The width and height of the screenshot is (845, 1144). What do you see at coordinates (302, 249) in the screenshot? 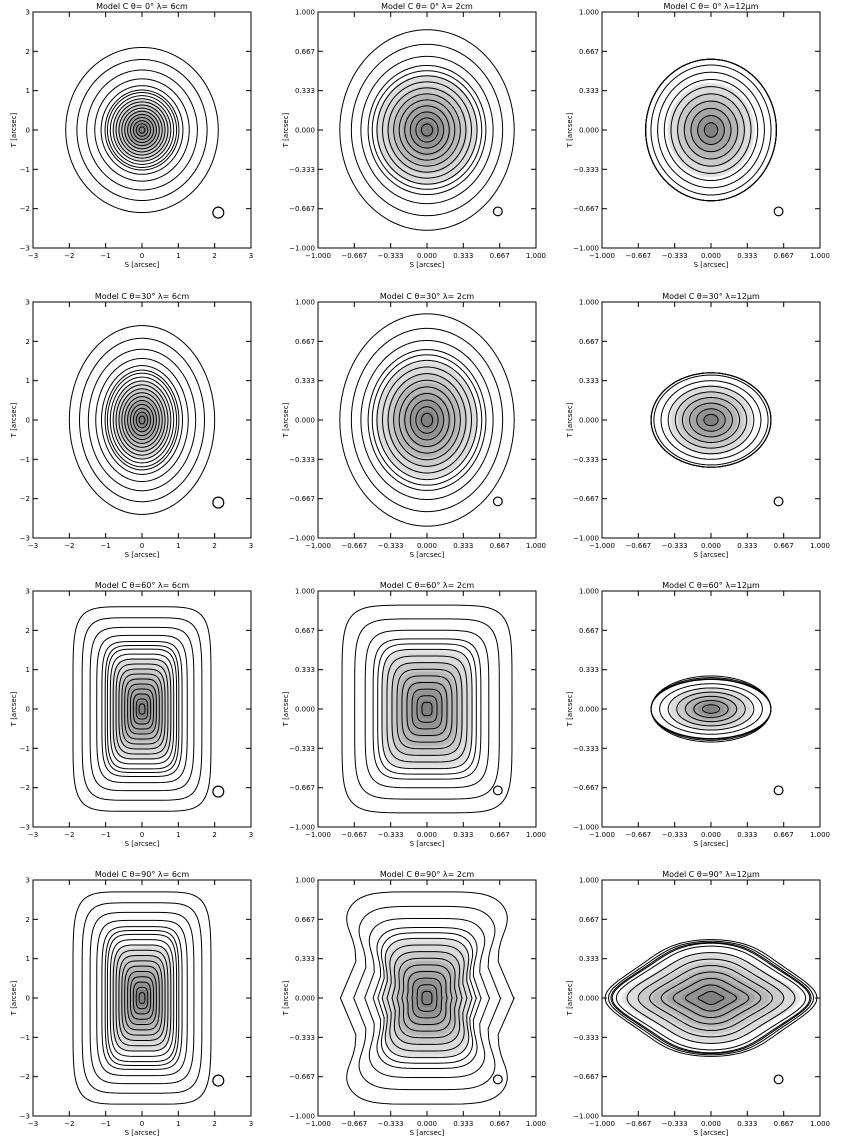
I see `y-tick-label: −1.000` at bounding box center [302, 249].